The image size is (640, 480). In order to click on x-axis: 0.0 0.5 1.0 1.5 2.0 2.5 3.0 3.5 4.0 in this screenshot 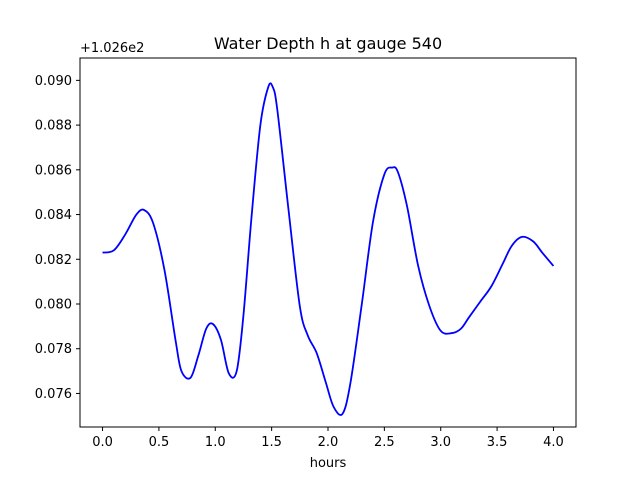, I will do `click(328, 438)`.